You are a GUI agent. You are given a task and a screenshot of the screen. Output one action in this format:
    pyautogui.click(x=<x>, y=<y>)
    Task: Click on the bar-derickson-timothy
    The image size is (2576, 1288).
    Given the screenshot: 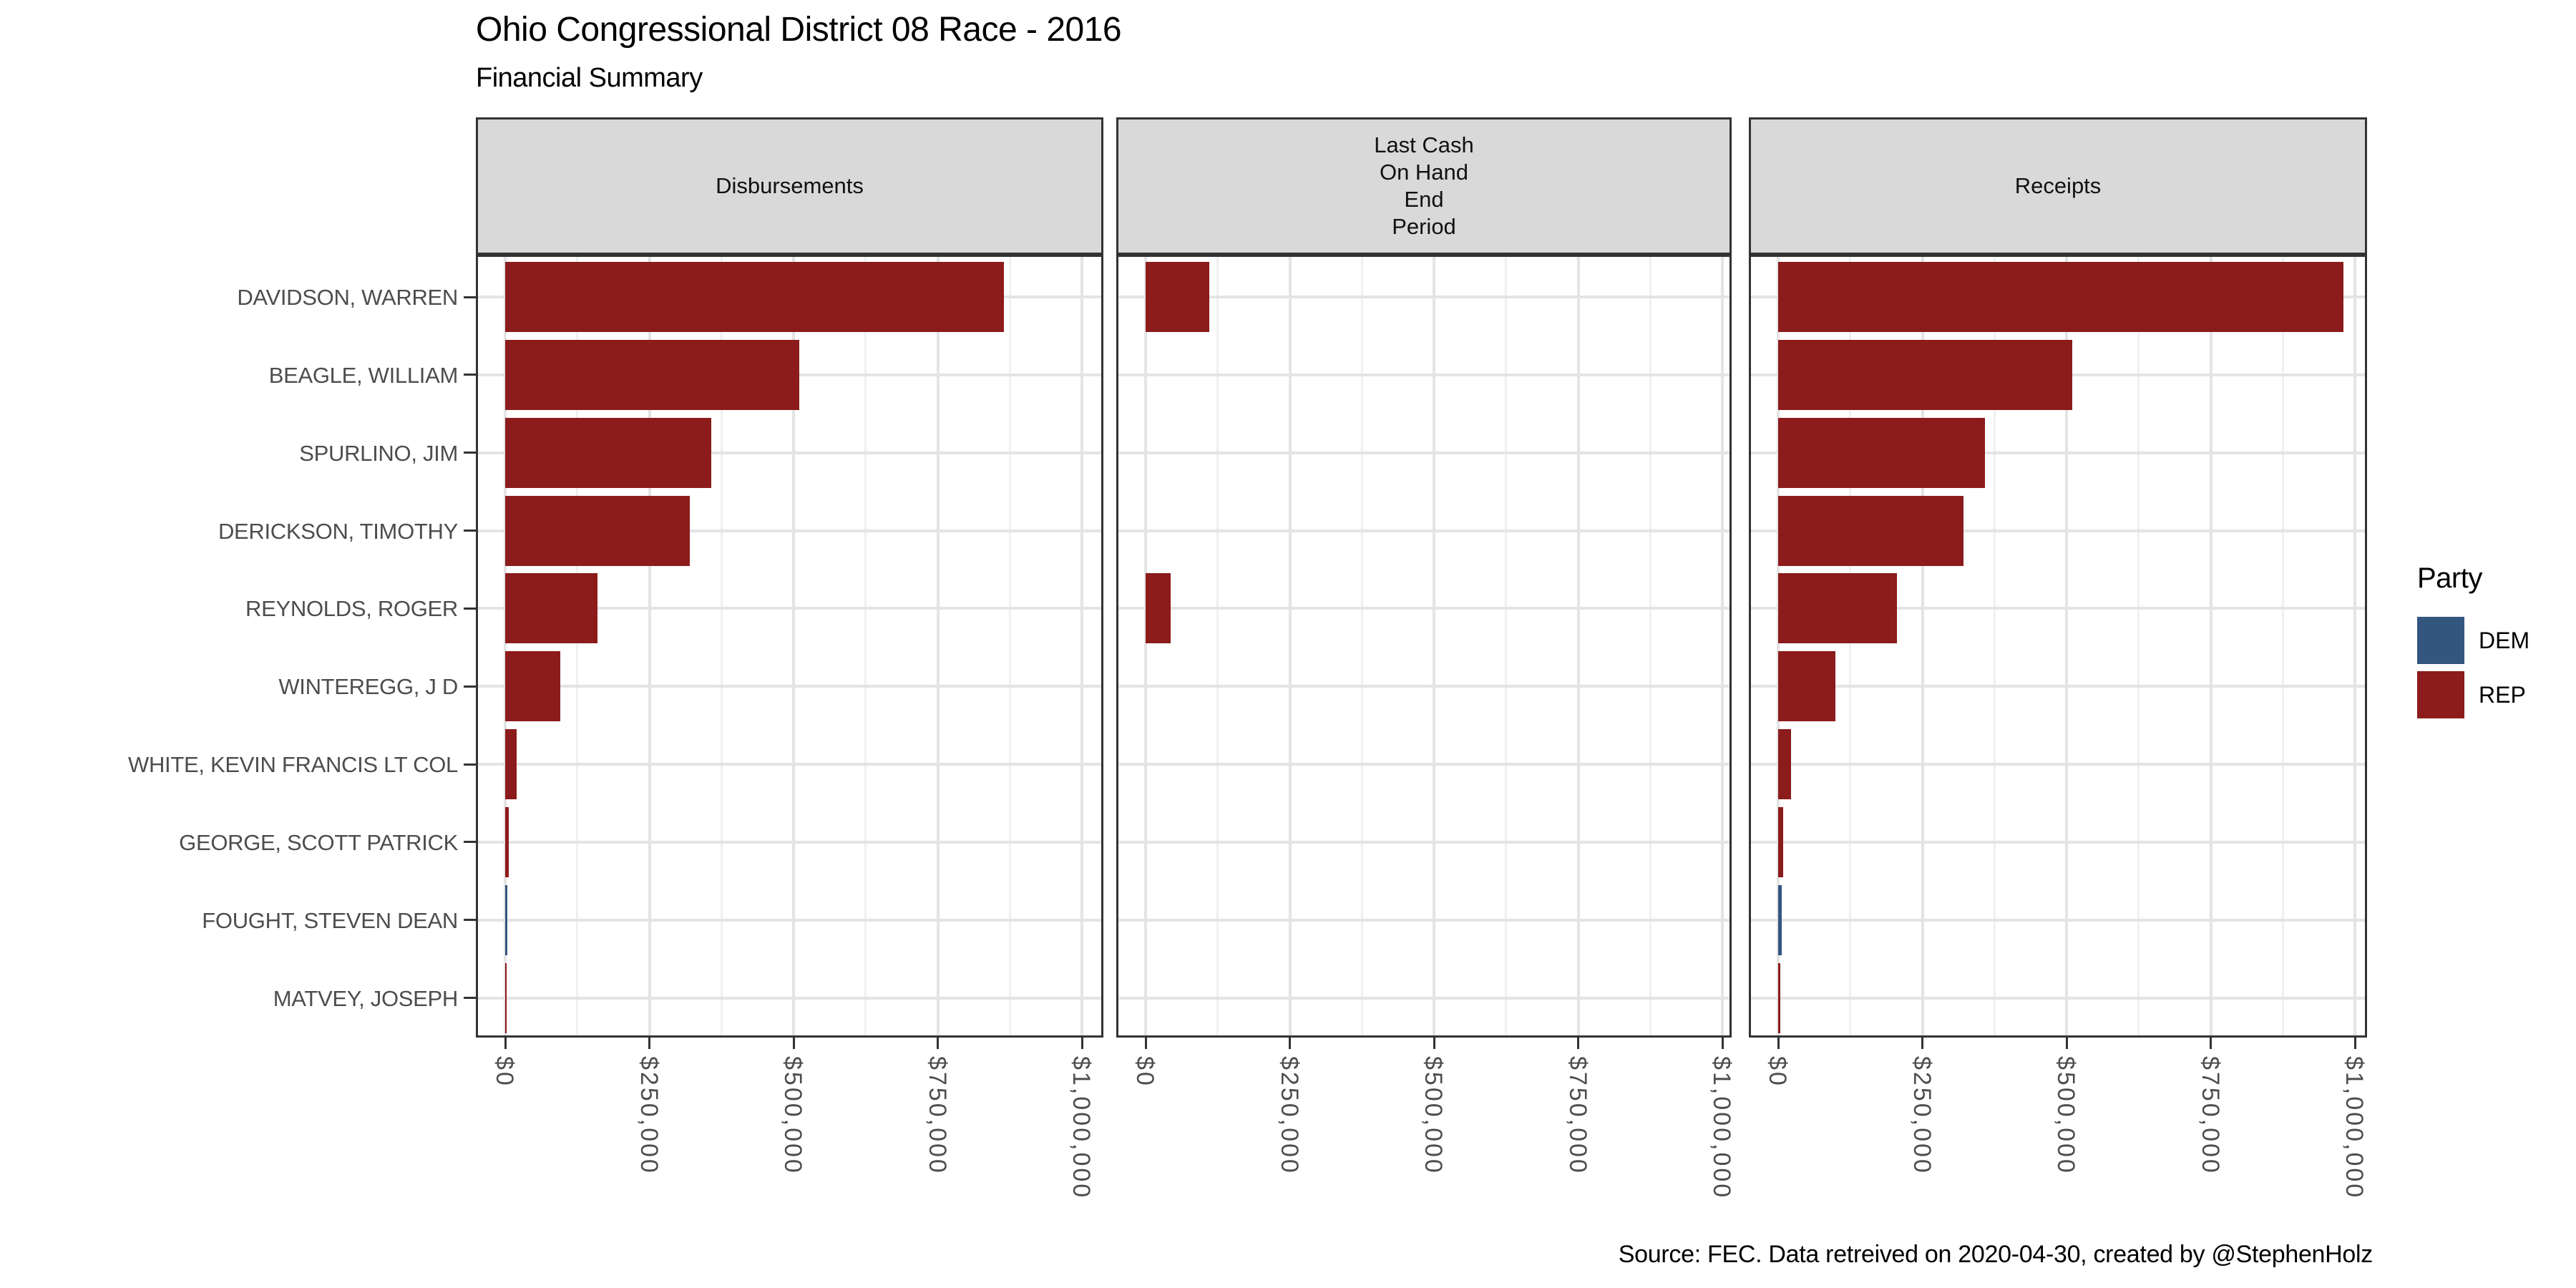 What is the action you would take?
    pyautogui.click(x=597, y=530)
    